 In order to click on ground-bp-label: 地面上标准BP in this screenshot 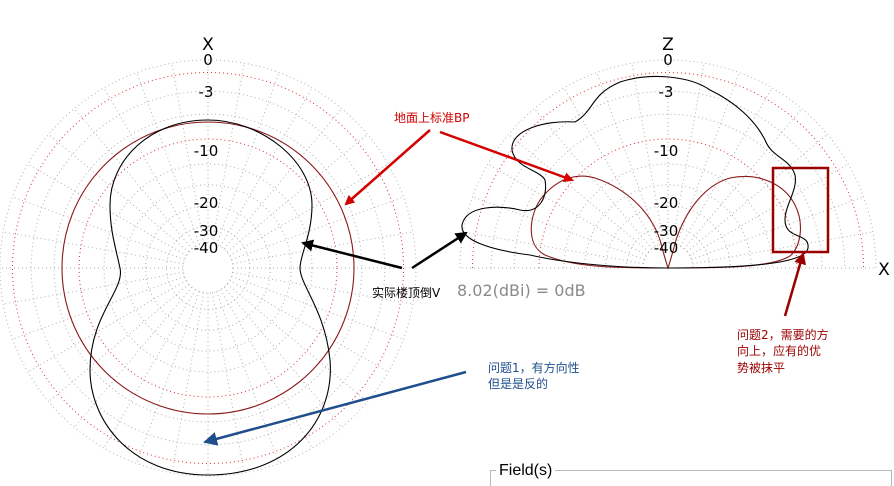, I will do `click(431, 118)`.